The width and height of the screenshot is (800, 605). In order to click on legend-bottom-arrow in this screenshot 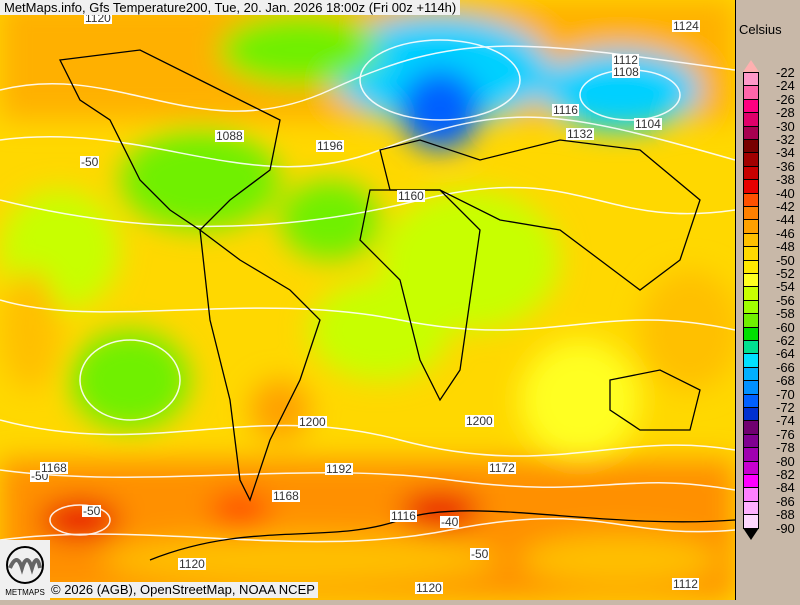, I will do `click(751, 533)`.